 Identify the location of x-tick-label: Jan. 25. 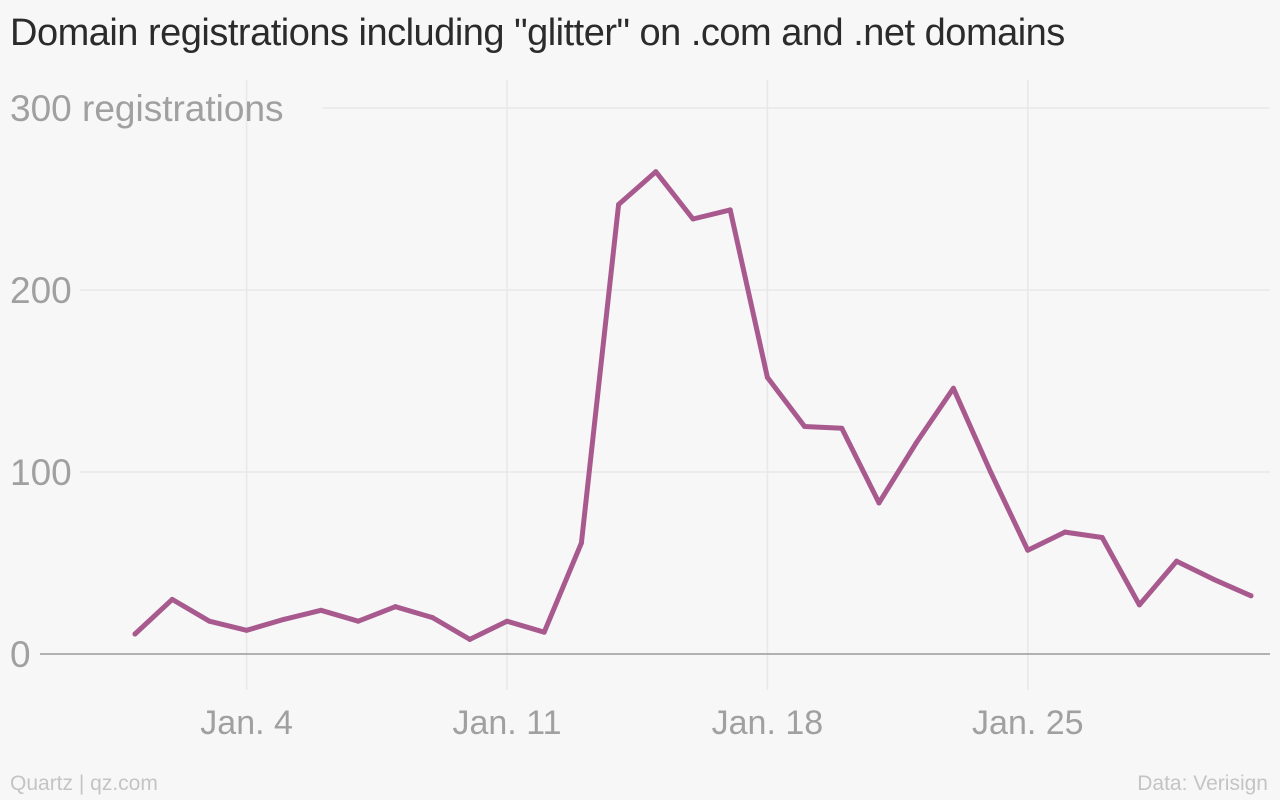
(1028, 723).